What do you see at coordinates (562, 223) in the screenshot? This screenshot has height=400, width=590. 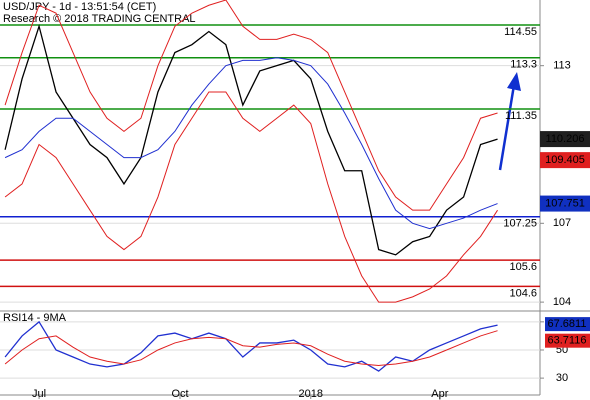 I see `y-tick-label: 107` at bounding box center [562, 223].